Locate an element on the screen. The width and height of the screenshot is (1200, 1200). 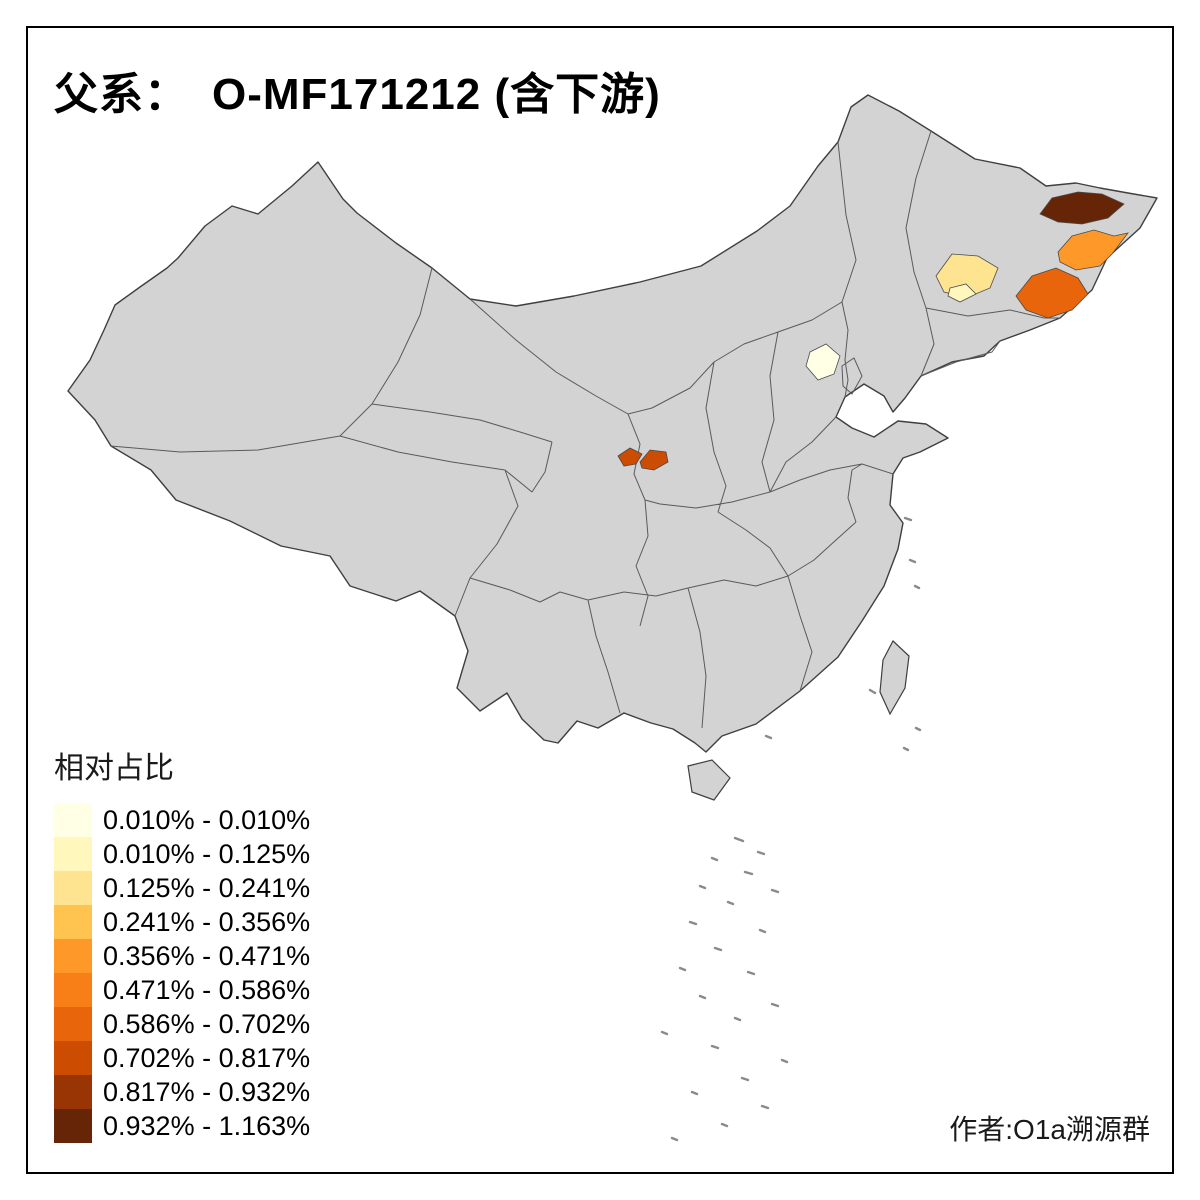
legend-row: 0.241% - 0.356% is located at coordinates (182, 922).